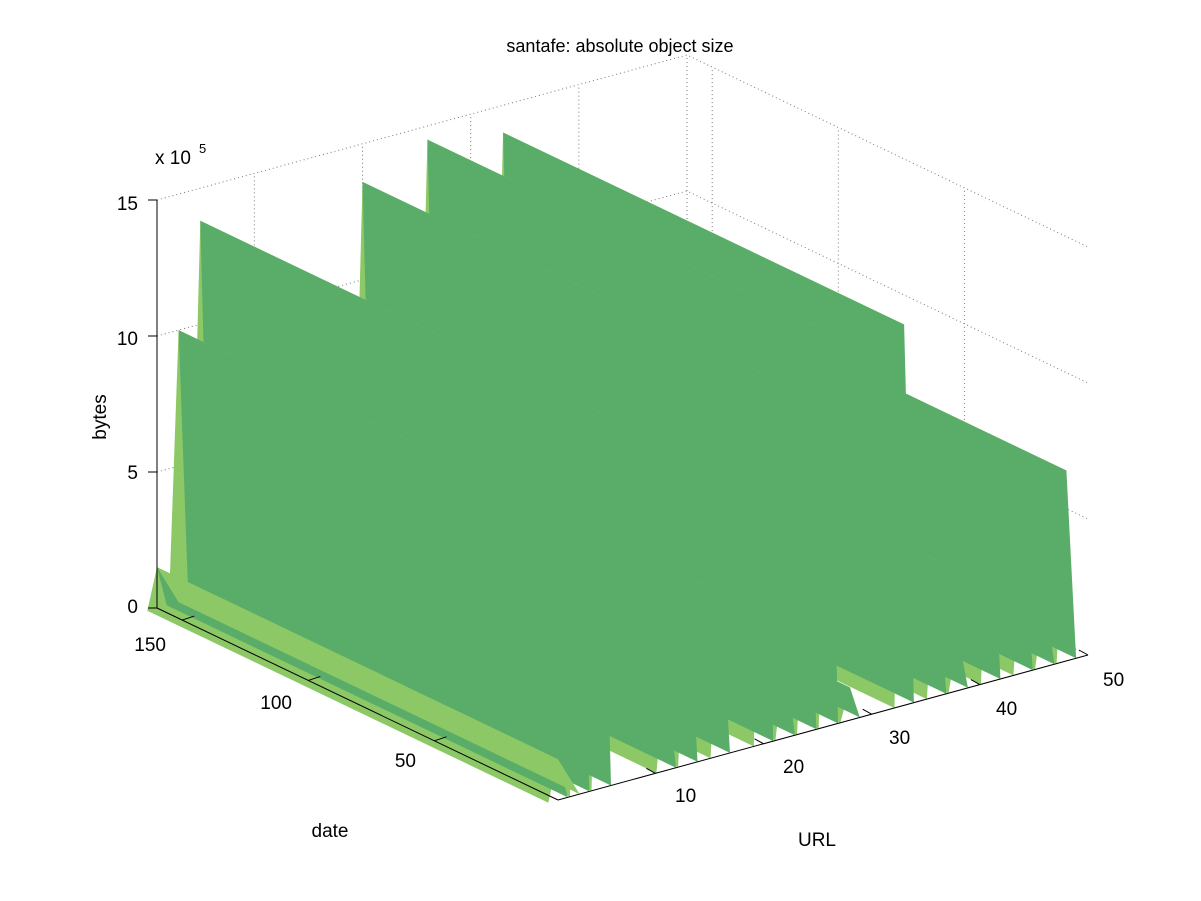 The image size is (1201, 901). I want to click on y-tick-label: 50, so click(405, 761).